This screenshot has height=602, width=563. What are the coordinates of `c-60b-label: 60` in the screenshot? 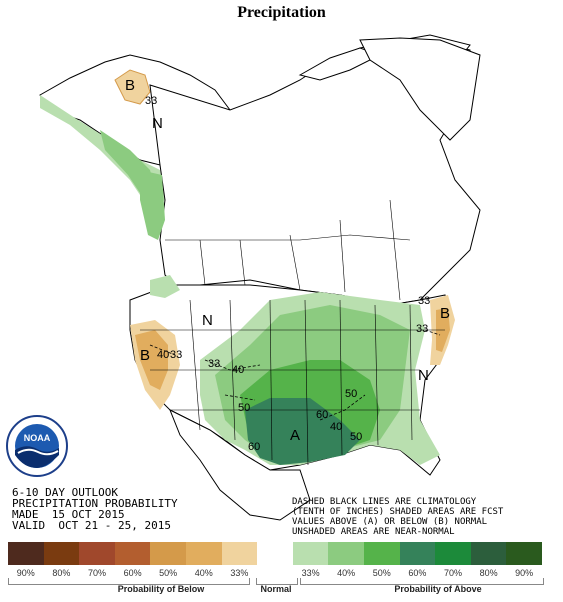 It's located at (322, 415).